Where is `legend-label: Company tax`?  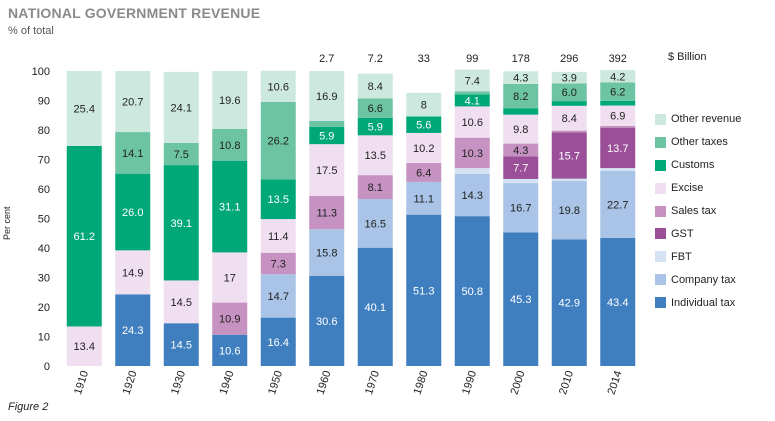 legend-label: Company tax is located at coordinates (703, 279).